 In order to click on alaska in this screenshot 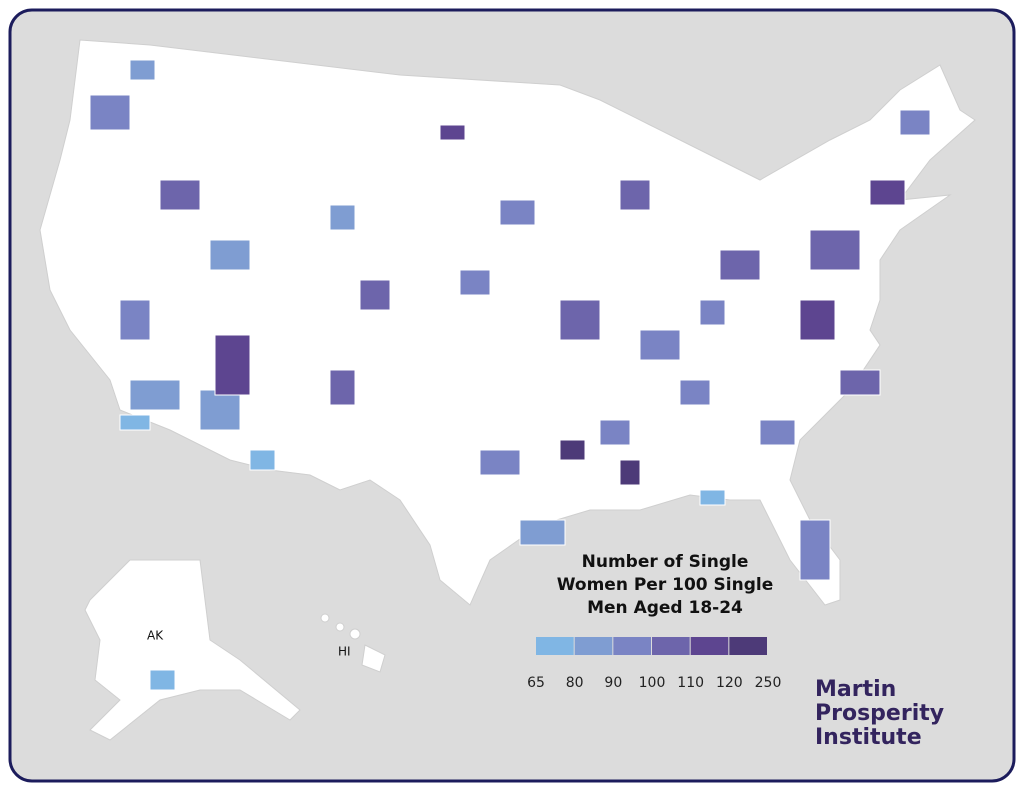, I will do `click(192, 650)`.